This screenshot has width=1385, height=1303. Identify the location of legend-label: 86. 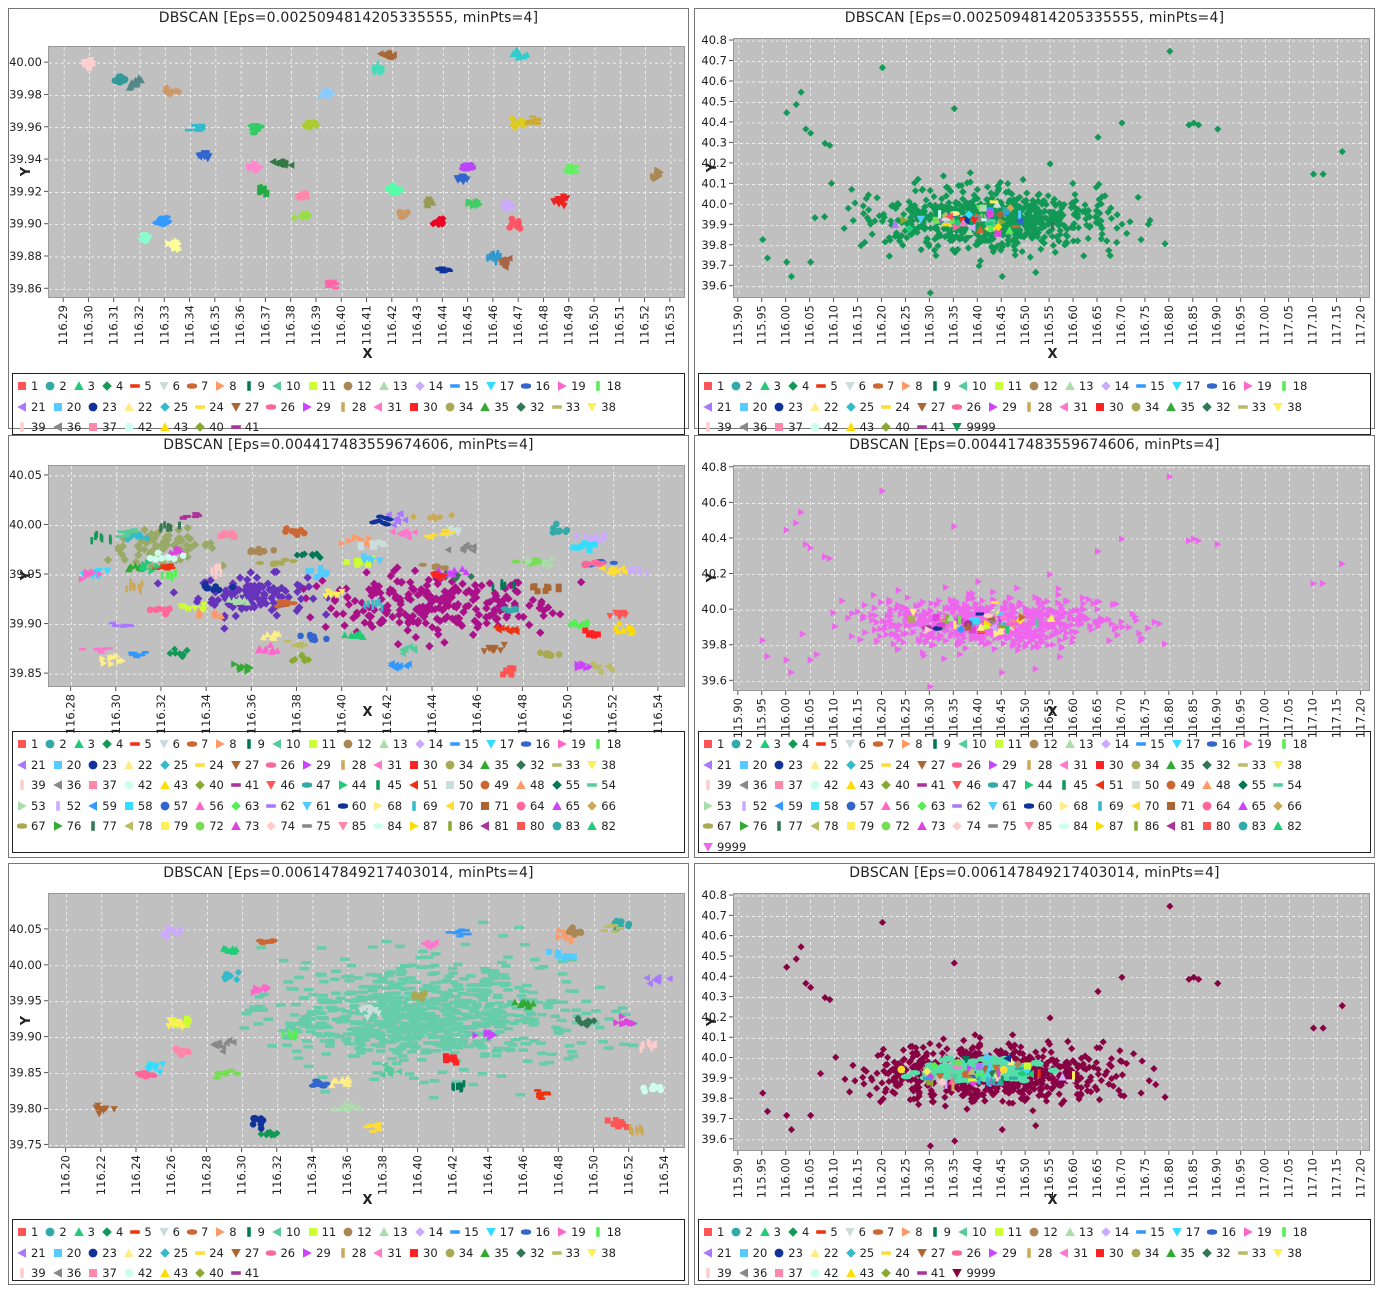
(466, 826).